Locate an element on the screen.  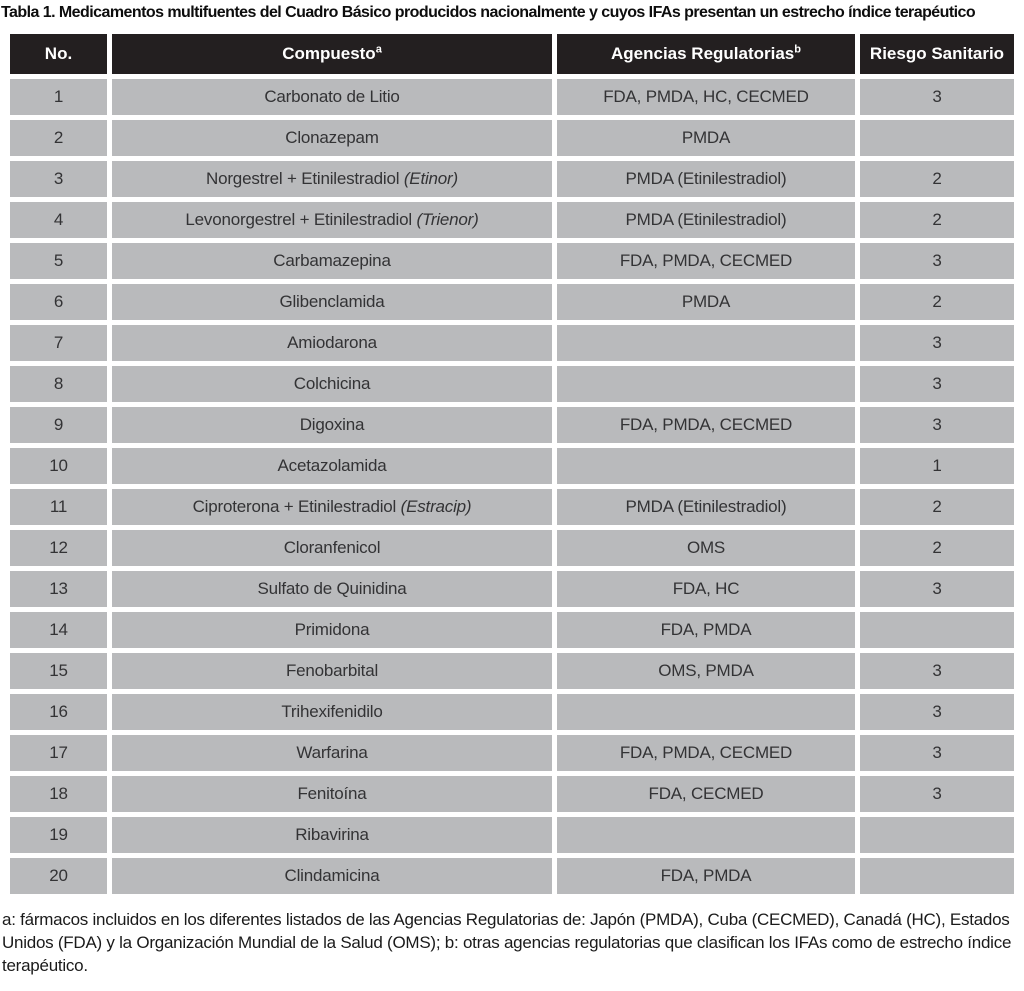
cell-compuesto: Norgestrel + Etinilestradiol (Etinor) is located at coordinates (332, 179).